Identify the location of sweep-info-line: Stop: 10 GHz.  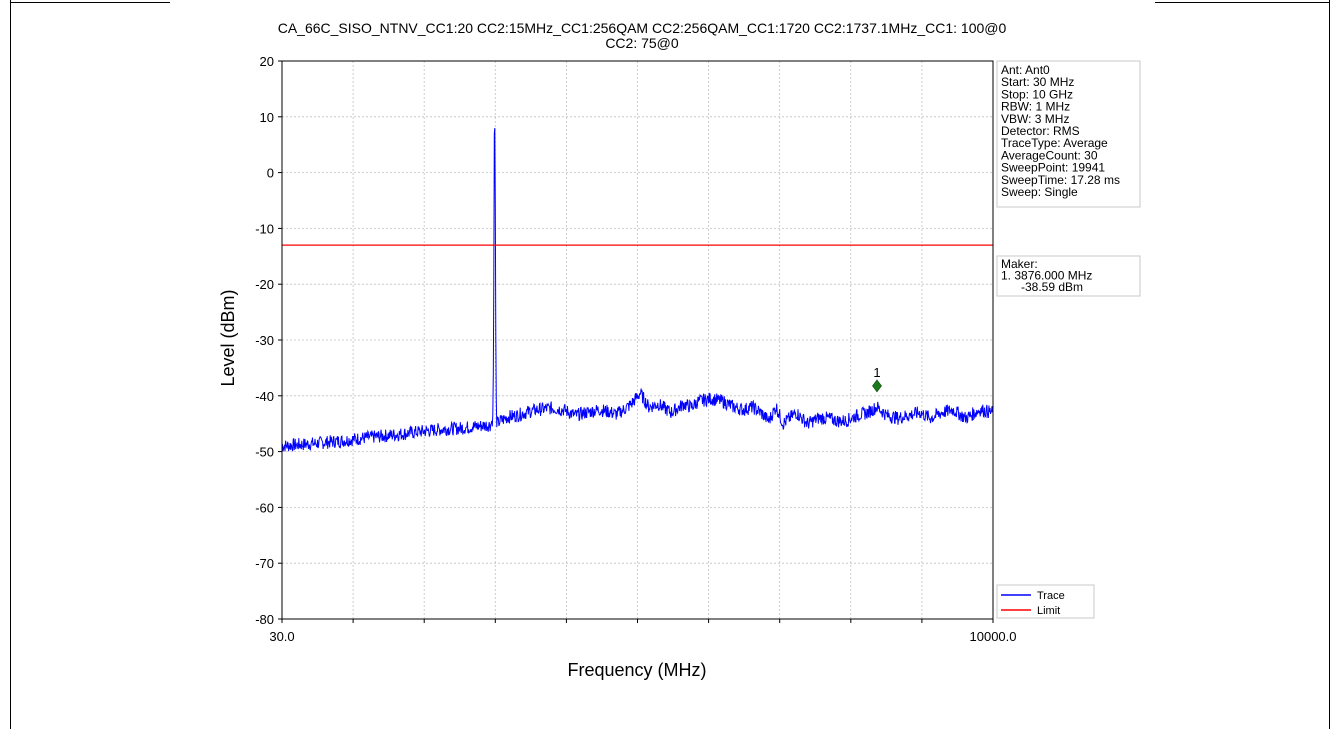
(1037, 94).